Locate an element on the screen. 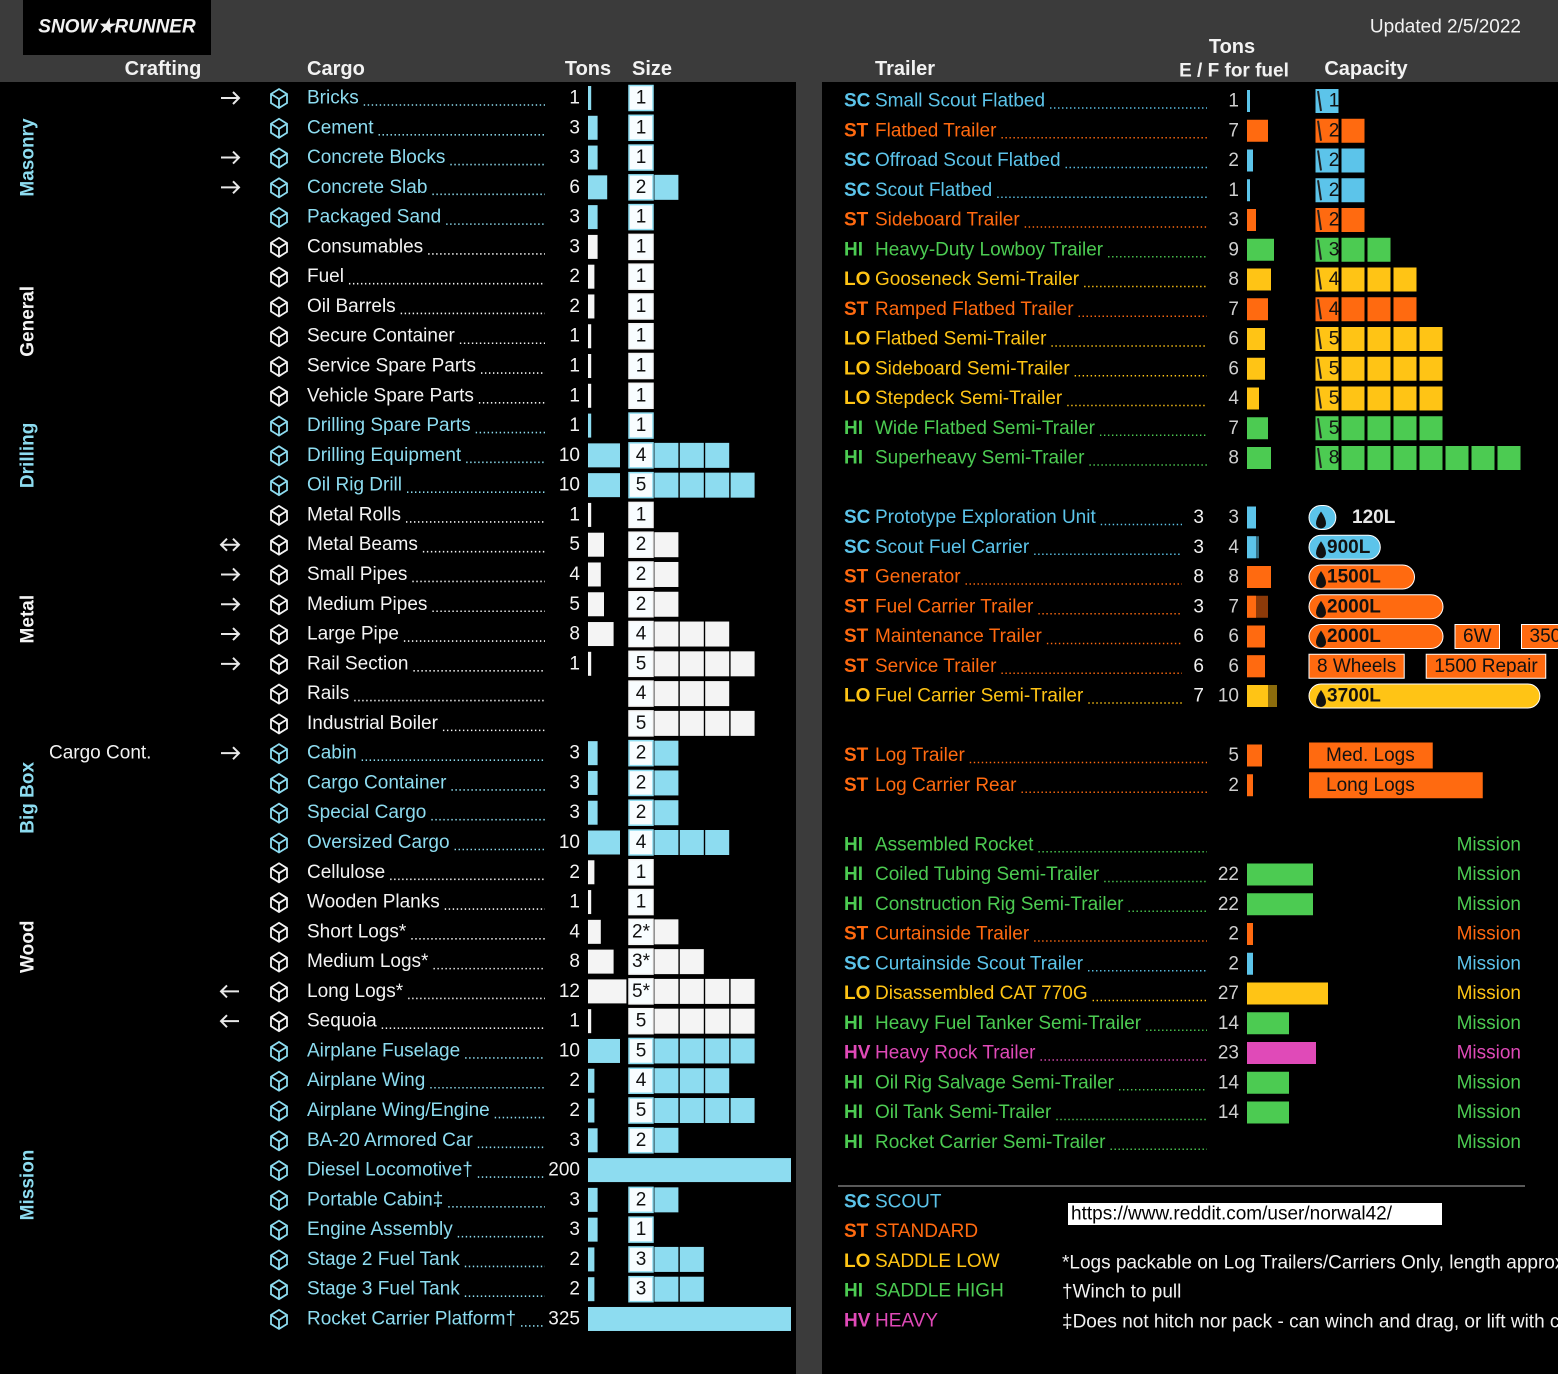  extra-label: 1500 Repair is located at coordinates (1486, 666).